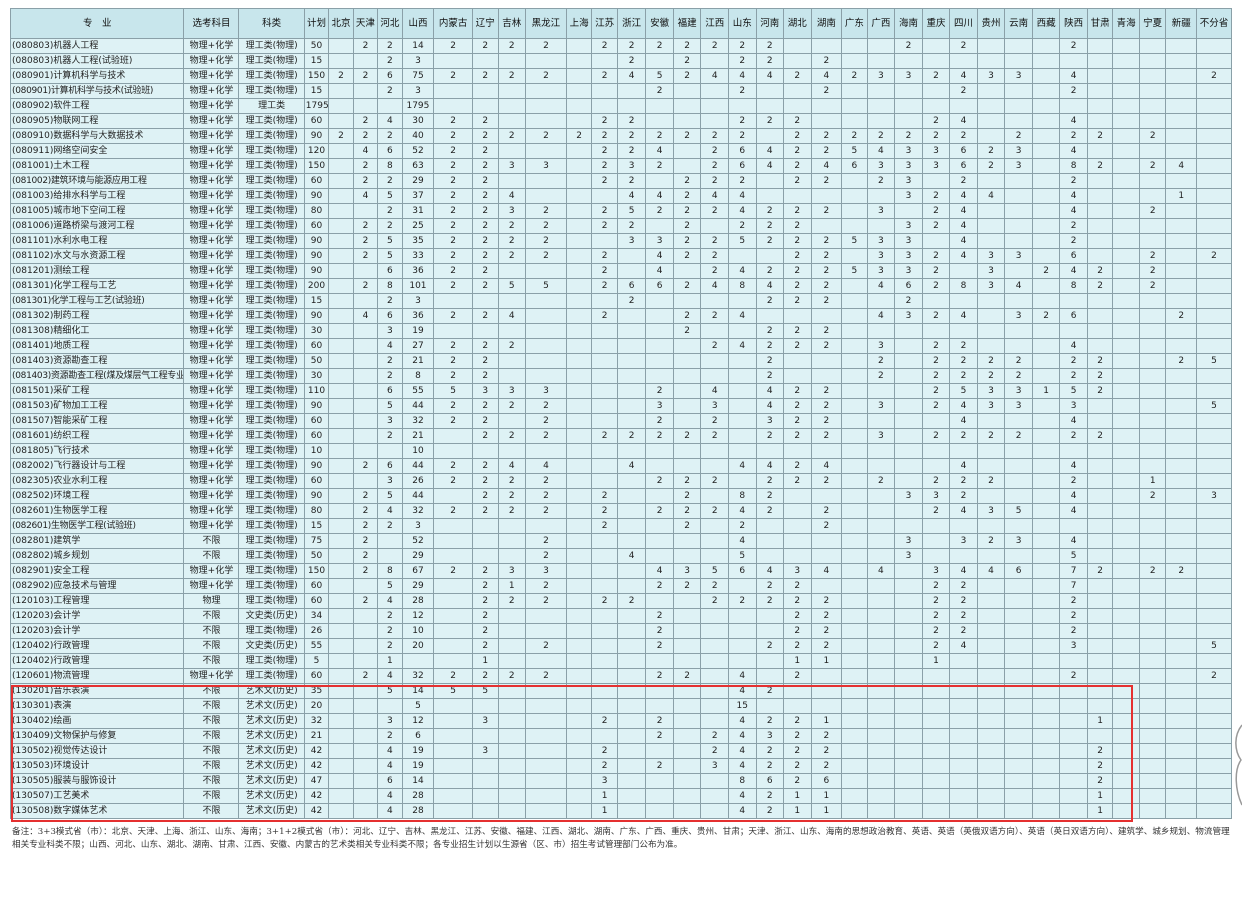 This screenshot has width=1242, height=900. Describe the element at coordinates (620, 766) in the screenshot. I see `table-row: (130503)环境设计 不限 艺术文(历史) 42 4 19 2 2 3 4 2 2 2 2` at that location.